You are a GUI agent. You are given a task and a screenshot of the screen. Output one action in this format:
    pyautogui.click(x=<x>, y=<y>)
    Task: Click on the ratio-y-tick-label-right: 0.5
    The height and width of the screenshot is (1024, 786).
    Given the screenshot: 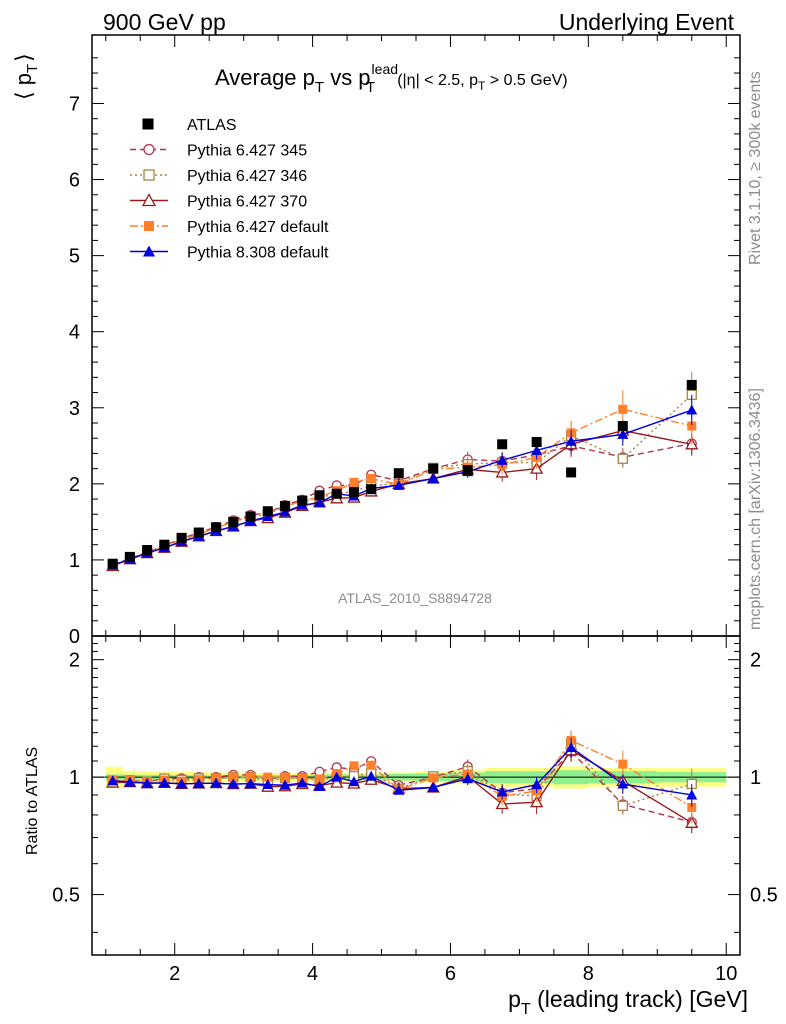 What is the action you would take?
    pyautogui.click(x=764, y=896)
    